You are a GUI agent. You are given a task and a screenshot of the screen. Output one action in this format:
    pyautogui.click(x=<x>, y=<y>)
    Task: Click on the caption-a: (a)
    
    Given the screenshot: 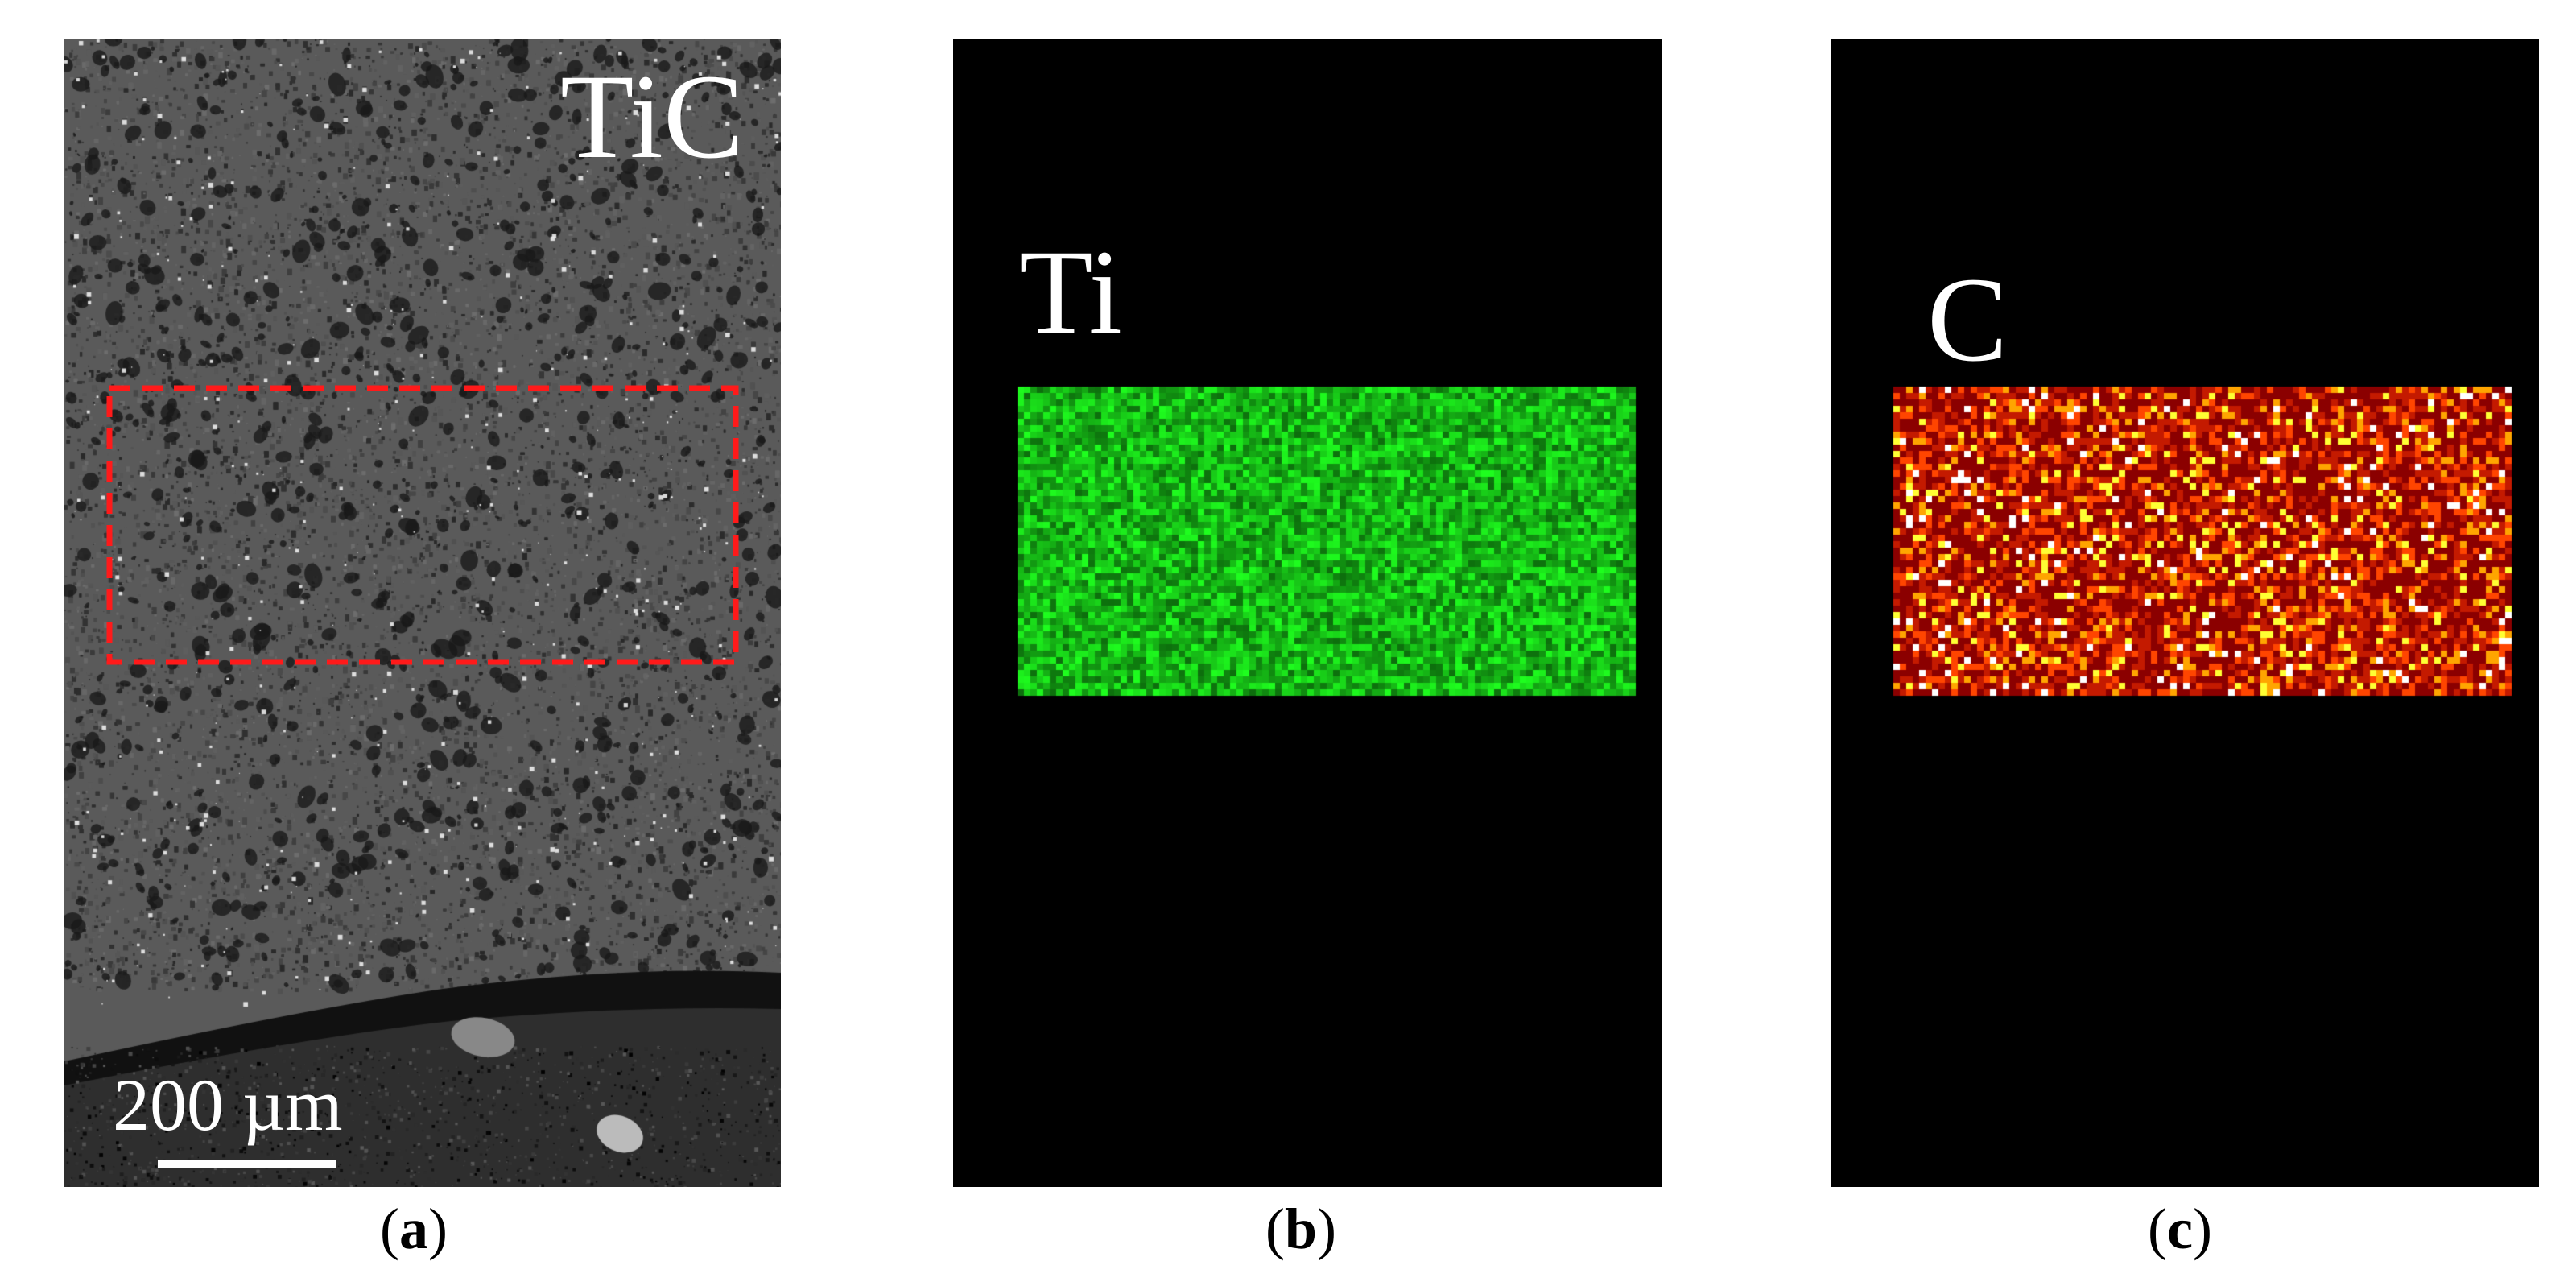 What is the action you would take?
    pyautogui.click(x=414, y=1229)
    